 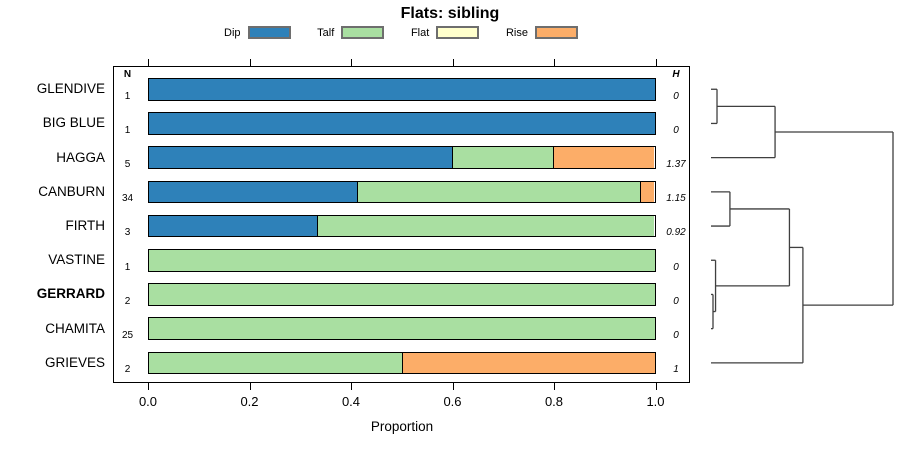 I want to click on legend-swatch-flat, so click(x=458, y=32).